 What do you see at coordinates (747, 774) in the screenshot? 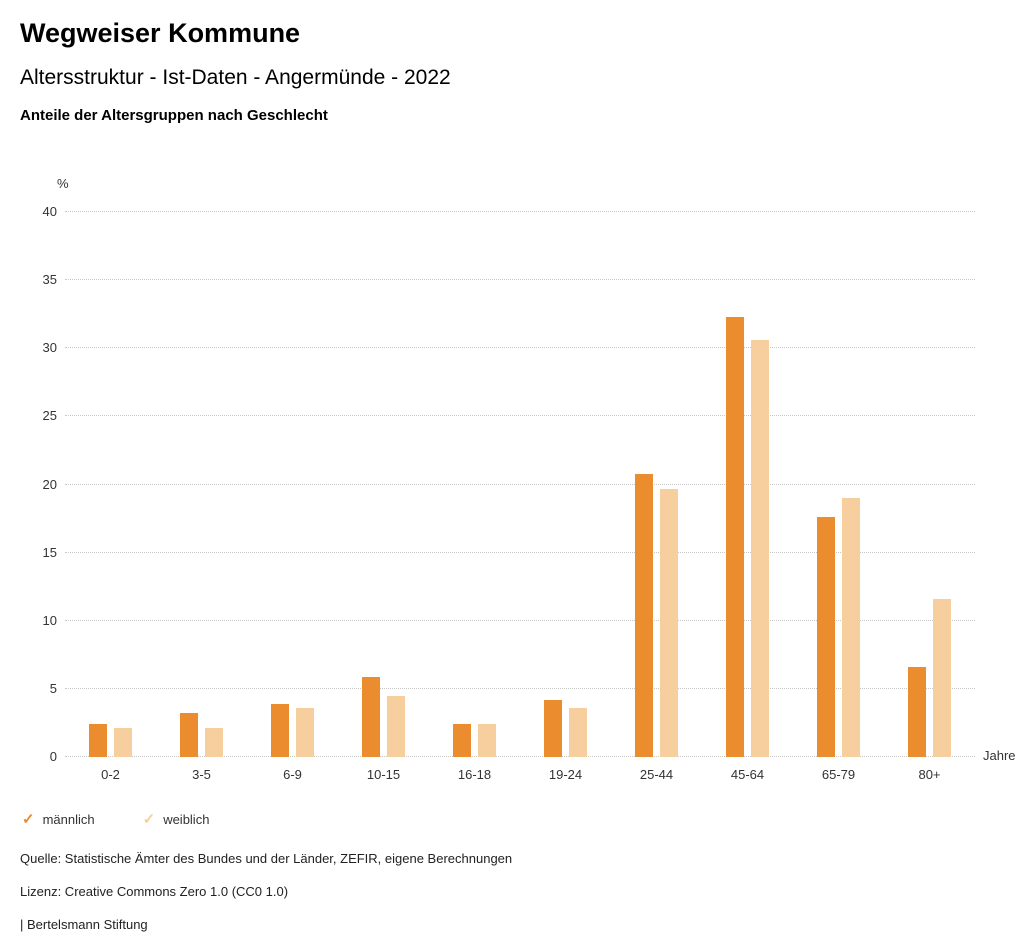
I see `x-tick-label: 45-64` at bounding box center [747, 774].